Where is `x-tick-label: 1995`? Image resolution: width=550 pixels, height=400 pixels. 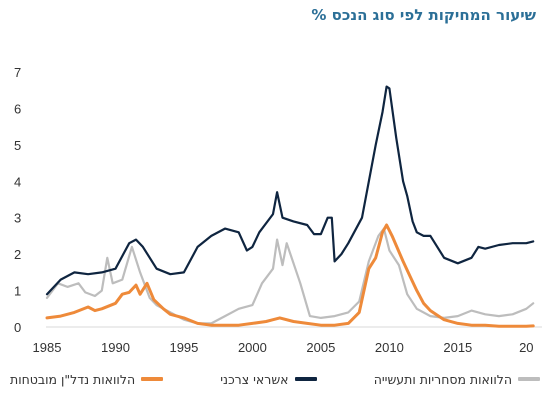
x-tick-label: 1995 is located at coordinates (183, 347).